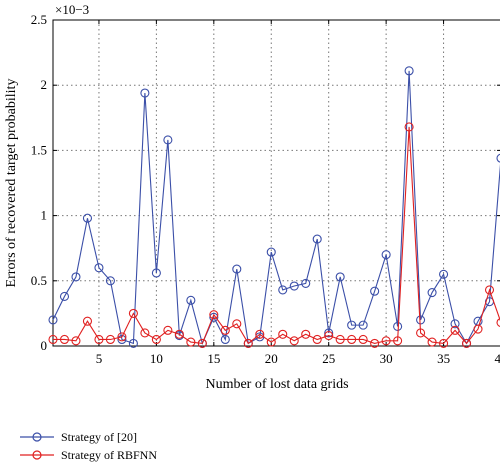  I want to click on y-tick-label: 1.5, so click(39, 149).